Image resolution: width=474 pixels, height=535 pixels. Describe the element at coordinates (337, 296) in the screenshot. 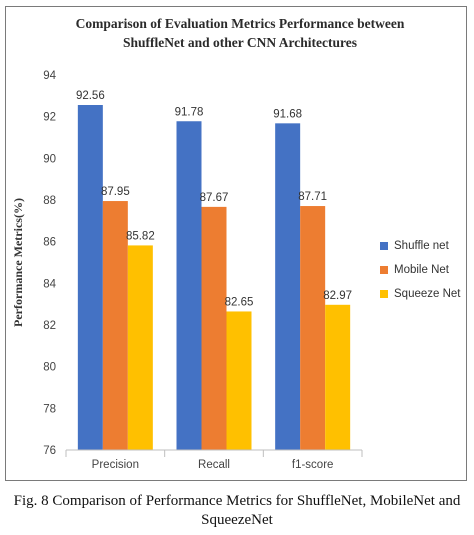

I see `data-label: 82.97` at that location.